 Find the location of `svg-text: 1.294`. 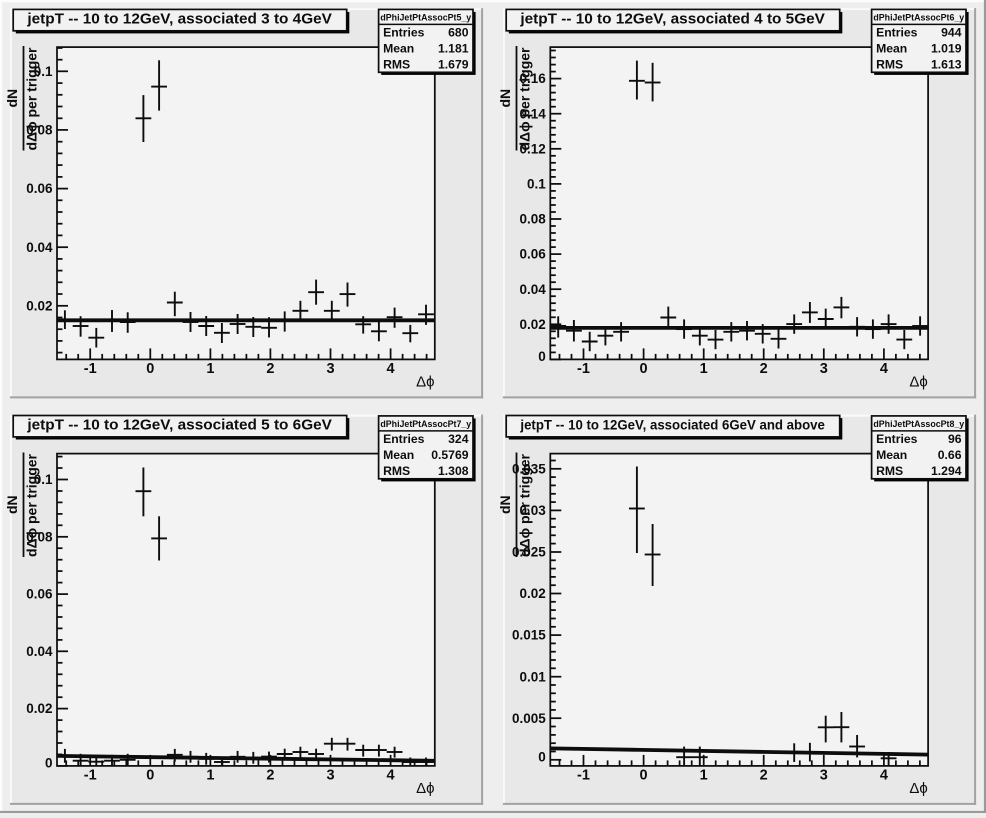

svg-text: 1.294 is located at coordinates (946, 471).